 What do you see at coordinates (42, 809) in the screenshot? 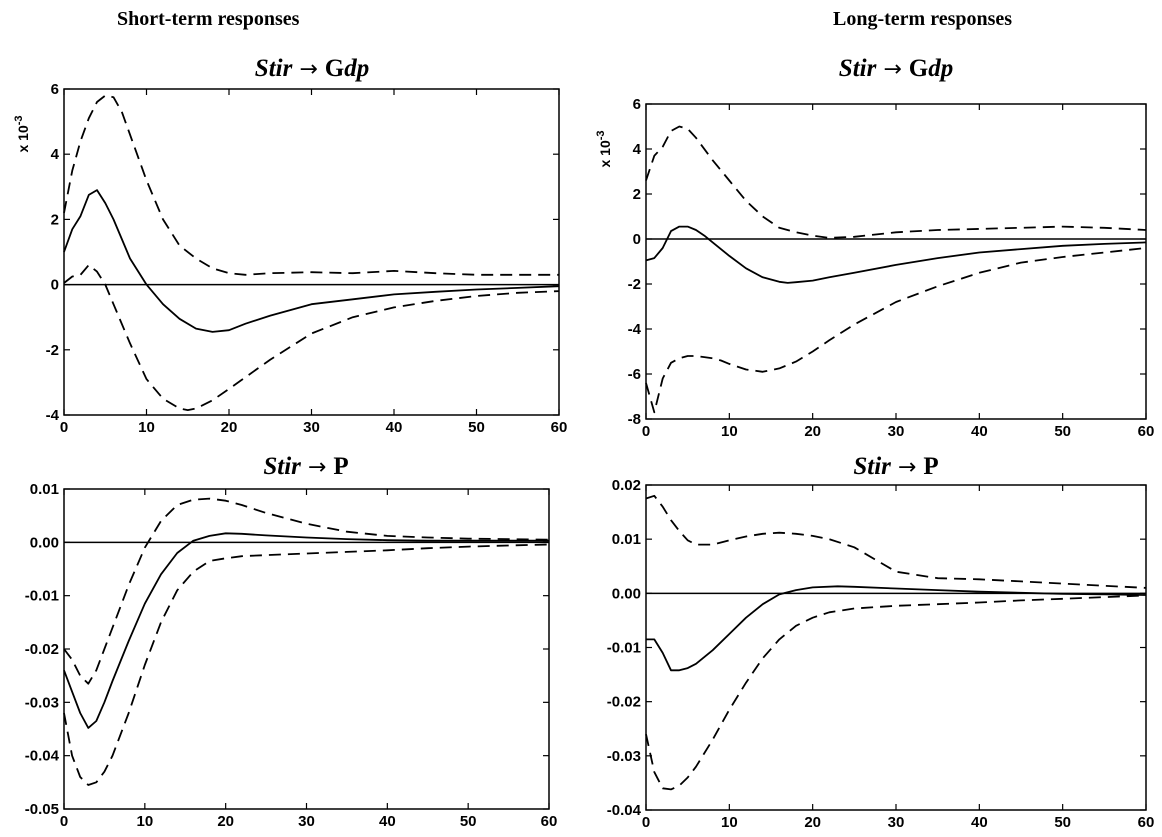
I see `y-tick-label: -0.05` at bounding box center [42, 809].